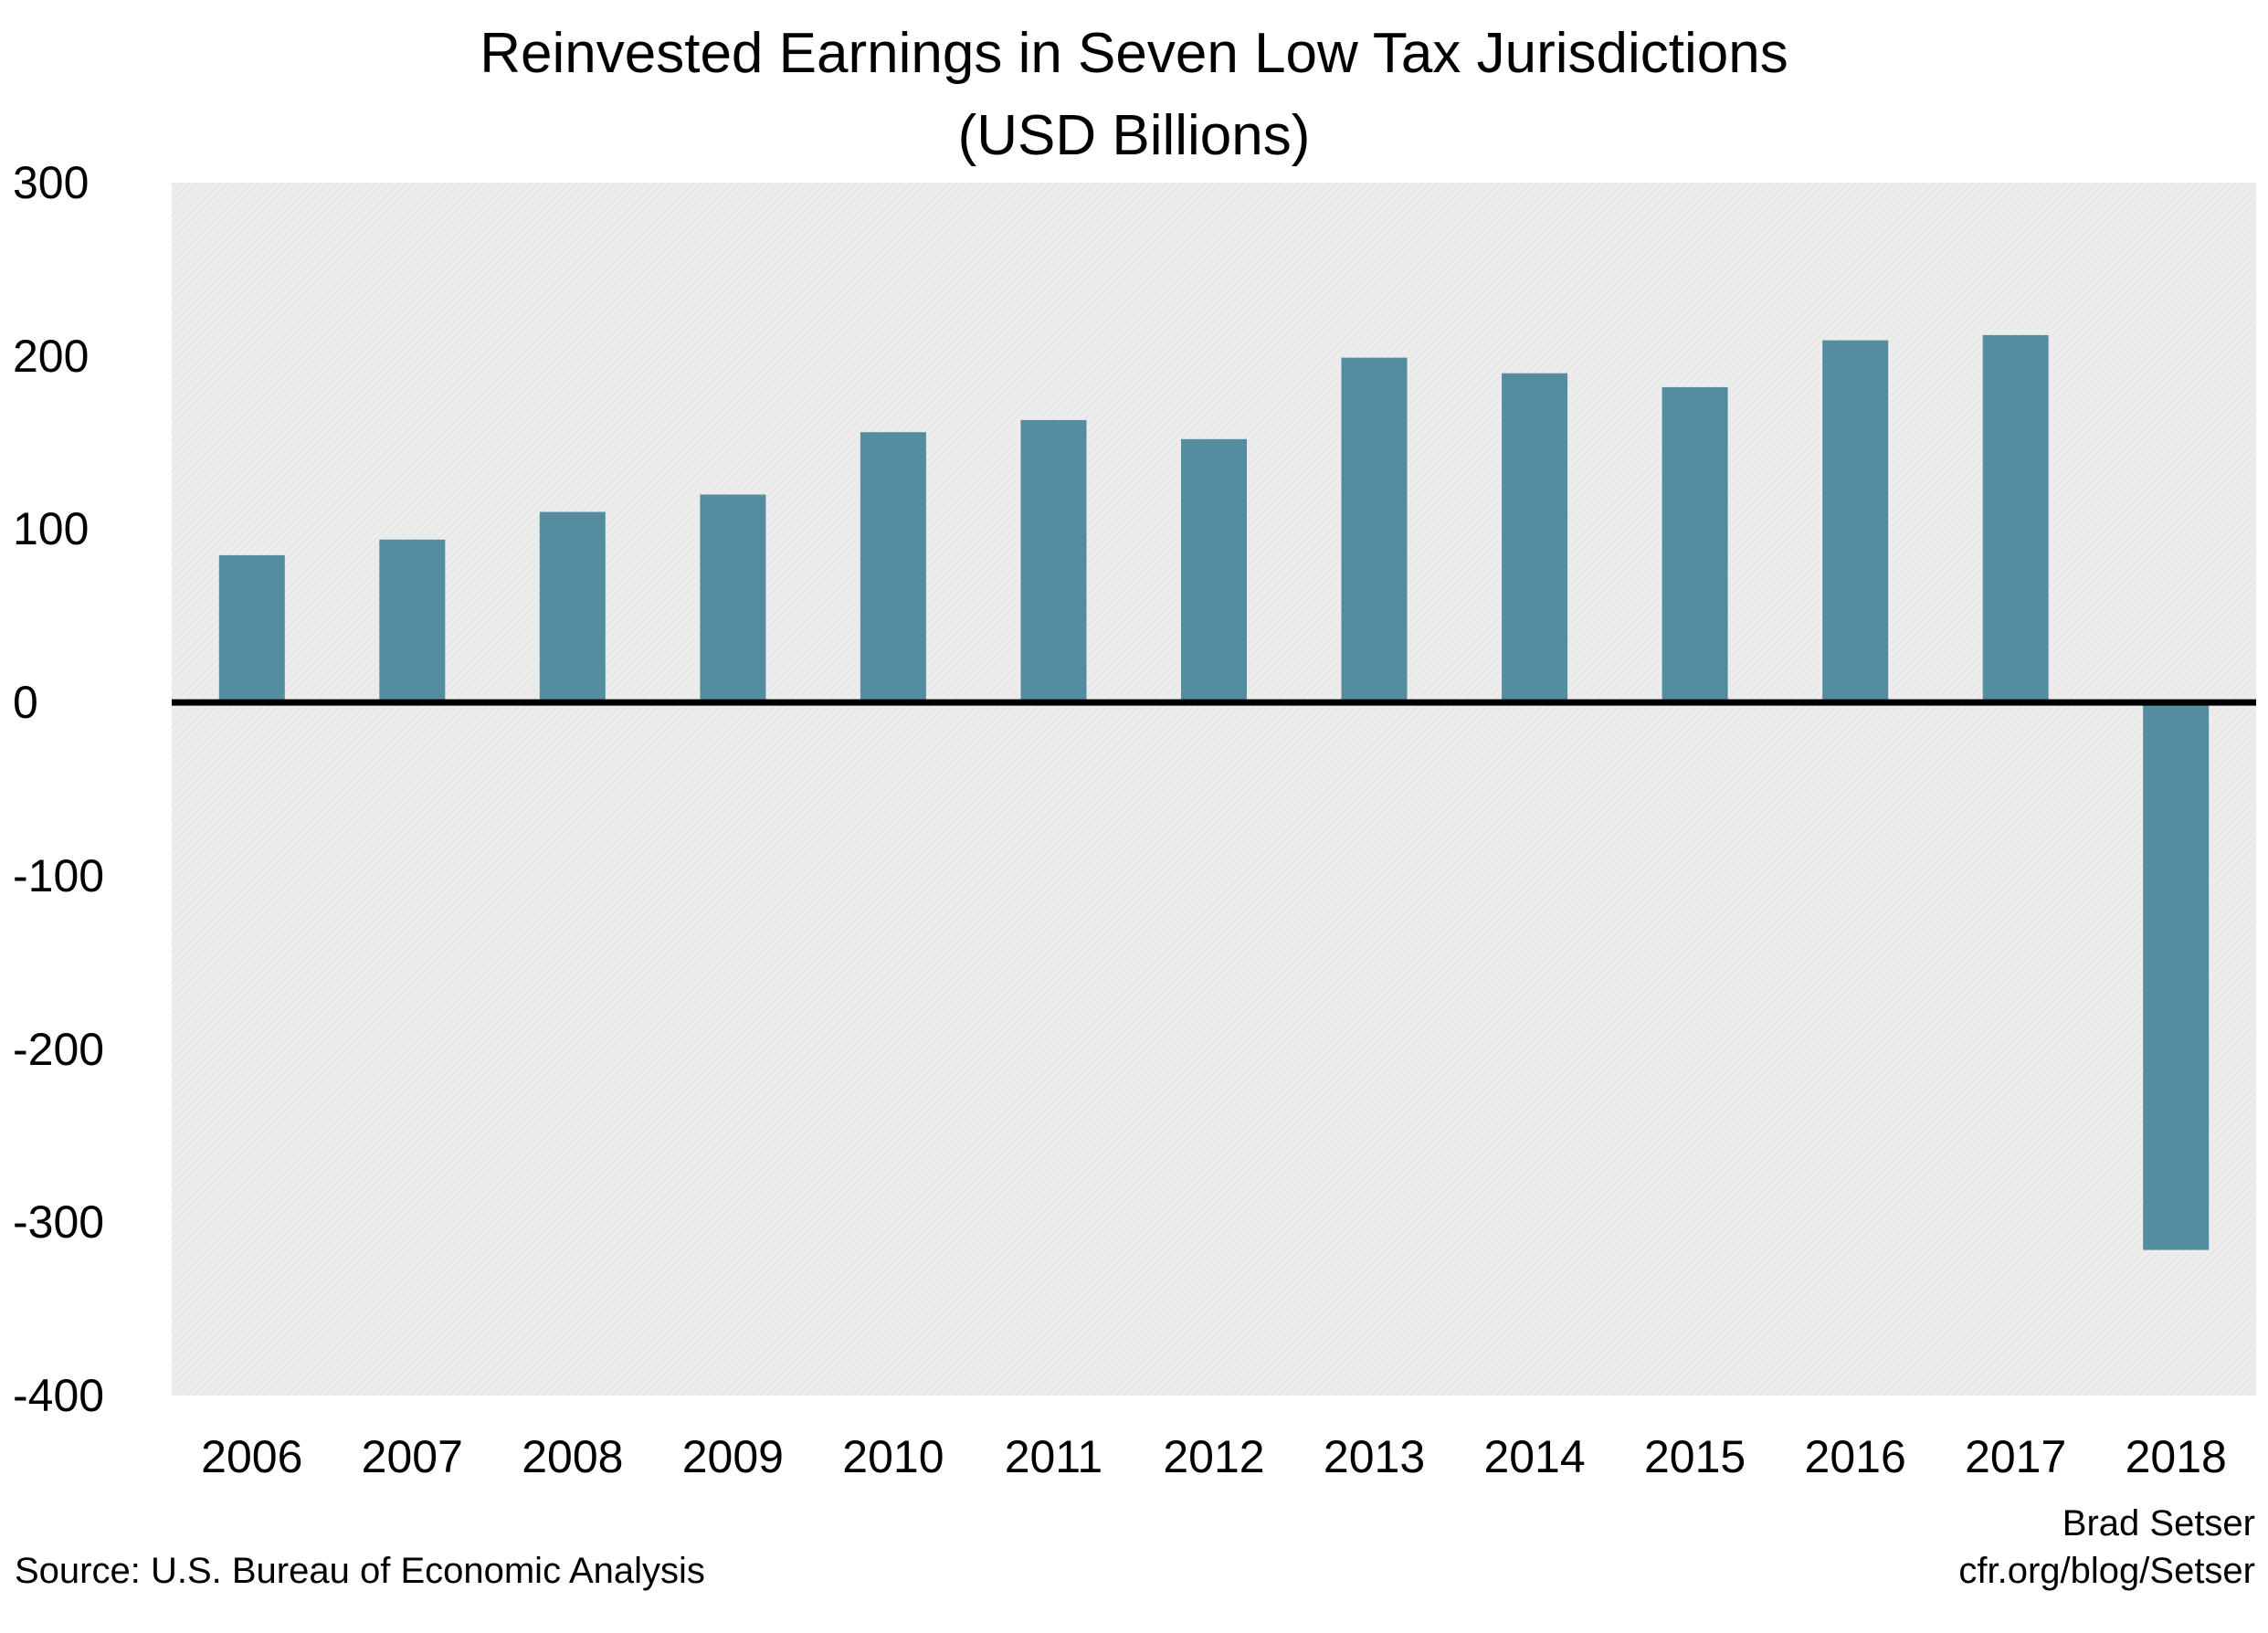 The width and height of the screenshot is (2268, 1633). I want to click on x-tick-label-2009: 2009, so click(733, 1456).